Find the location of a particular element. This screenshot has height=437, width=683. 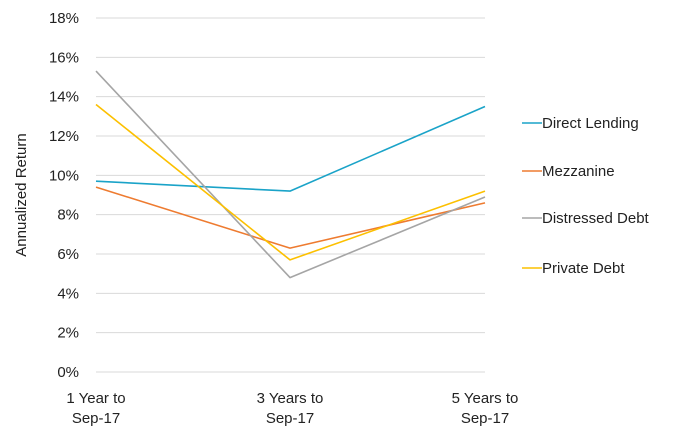

y-axis-title: Annualized Return is located at coordinates (21, 194).